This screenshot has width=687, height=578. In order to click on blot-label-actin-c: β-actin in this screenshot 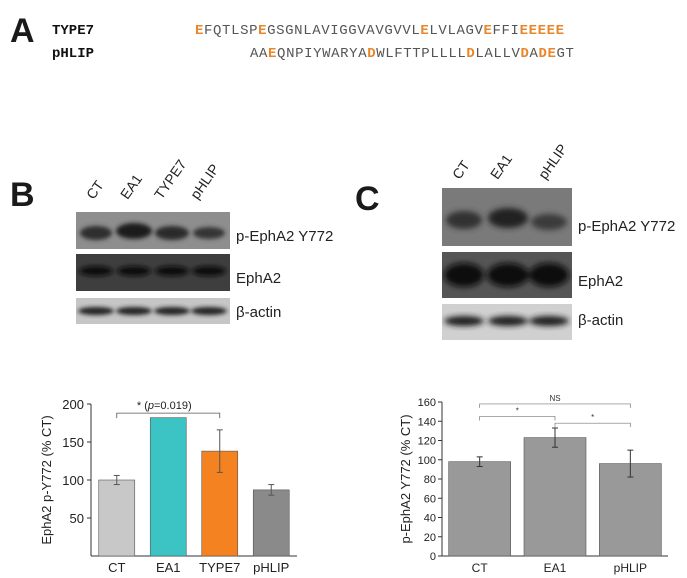, I will do `click(601, 320)`.